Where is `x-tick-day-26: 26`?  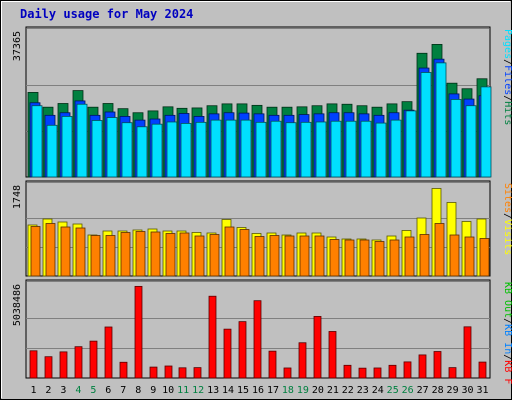 x-tick-day-26: 26 is located at coordinates (408, 390).